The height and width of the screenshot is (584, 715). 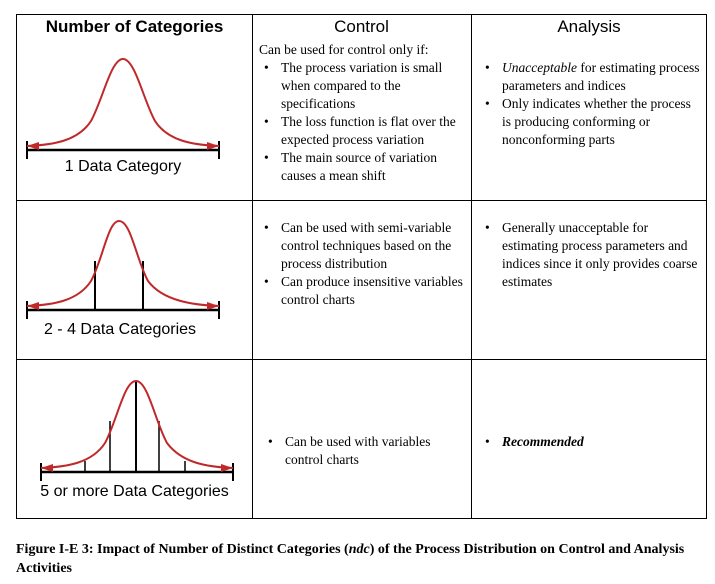 I want to click on header-analysis: Analysis, so click(x=589, y=26).